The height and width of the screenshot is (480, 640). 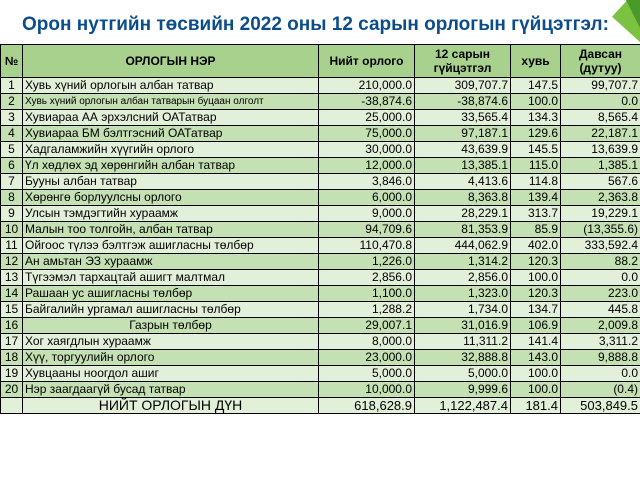 What do you see at coordinates (11, 133) in the screenshot?
I see `row-number: 4` at bounding box center [11, 133].